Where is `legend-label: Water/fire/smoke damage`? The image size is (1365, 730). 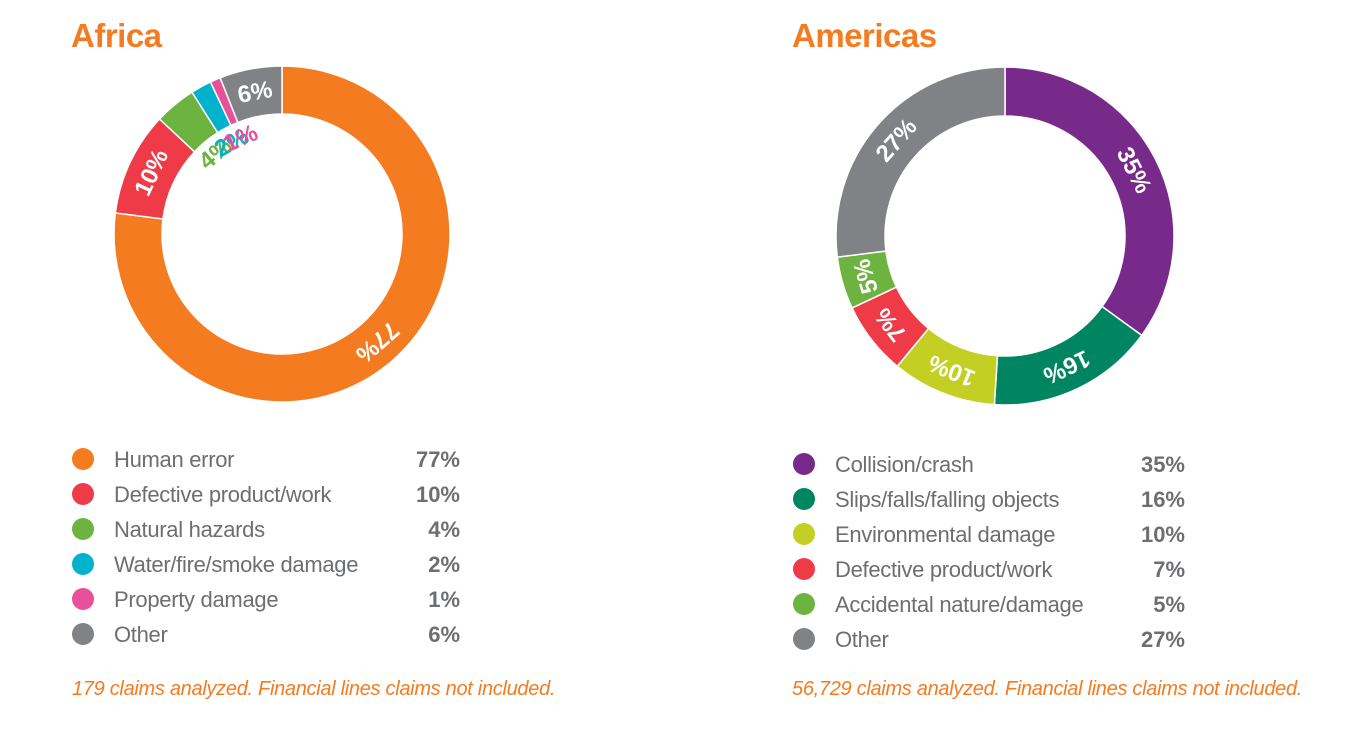
legend-label: Water/fire/smoke damage is located at coordinates (236, 564).